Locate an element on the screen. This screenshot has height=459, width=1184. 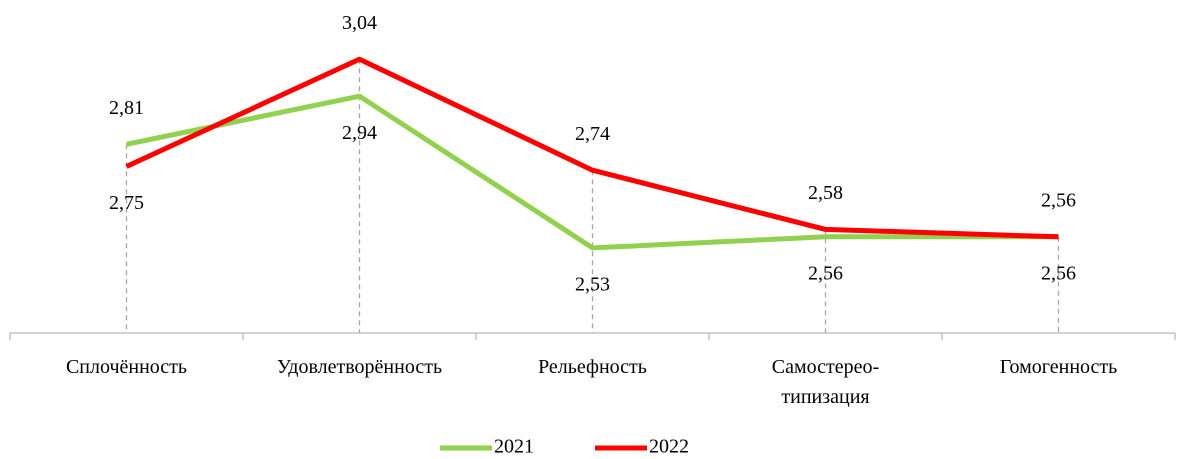
x-tick-label: Самостерео-типизация is located at coordinates (825, 382).